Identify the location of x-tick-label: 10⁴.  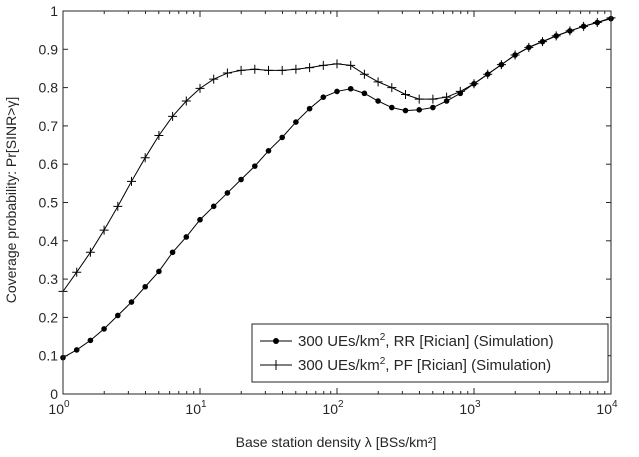
(607, 408).